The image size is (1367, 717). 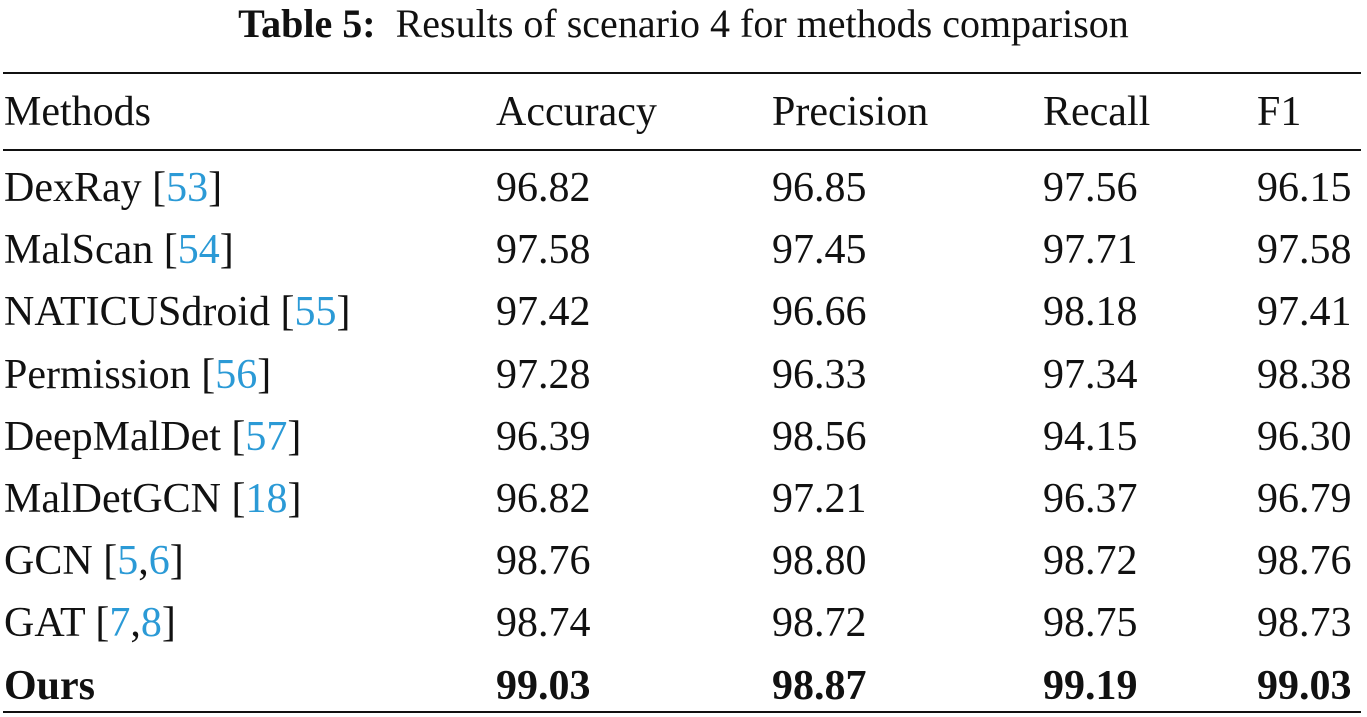 I want to click on accuracy-cell: 98.76, so click(x=543, y=561).